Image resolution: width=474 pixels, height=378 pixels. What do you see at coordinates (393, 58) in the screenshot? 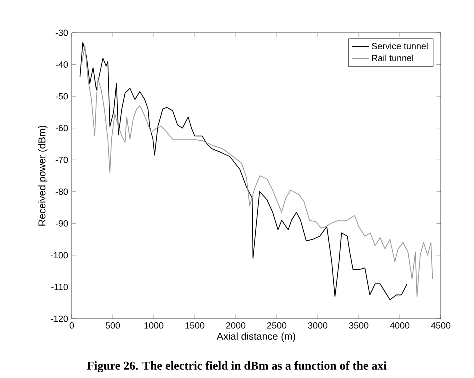
I see `legend-label: Rail tunnel` at bounding box center [393, 58].